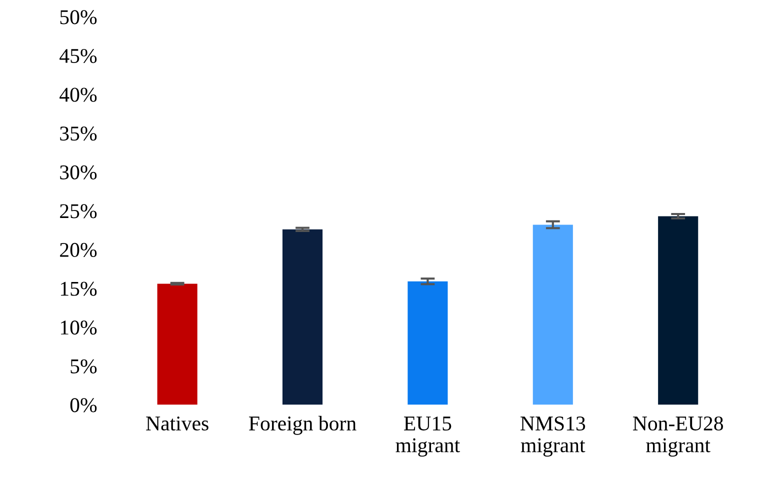 The height and width of the screenshot is (479, 757). Describe the element at coordinates (83, 405) in the screenshot. I see `y-tick-label: 0%` at that location.